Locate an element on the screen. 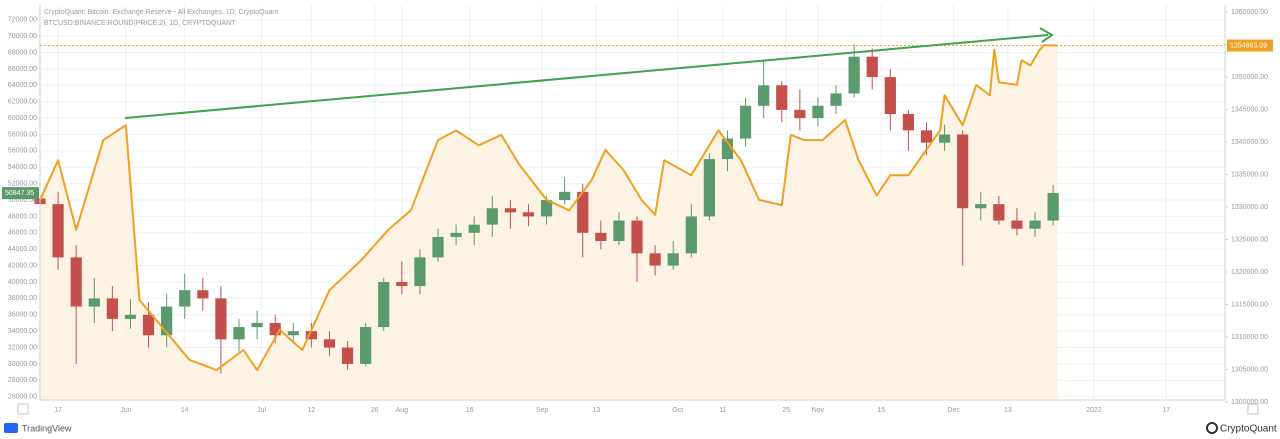 This screenshot has width=1280, height=439. y-tick-label: 30000.00 is located at coordinates (22, 364).